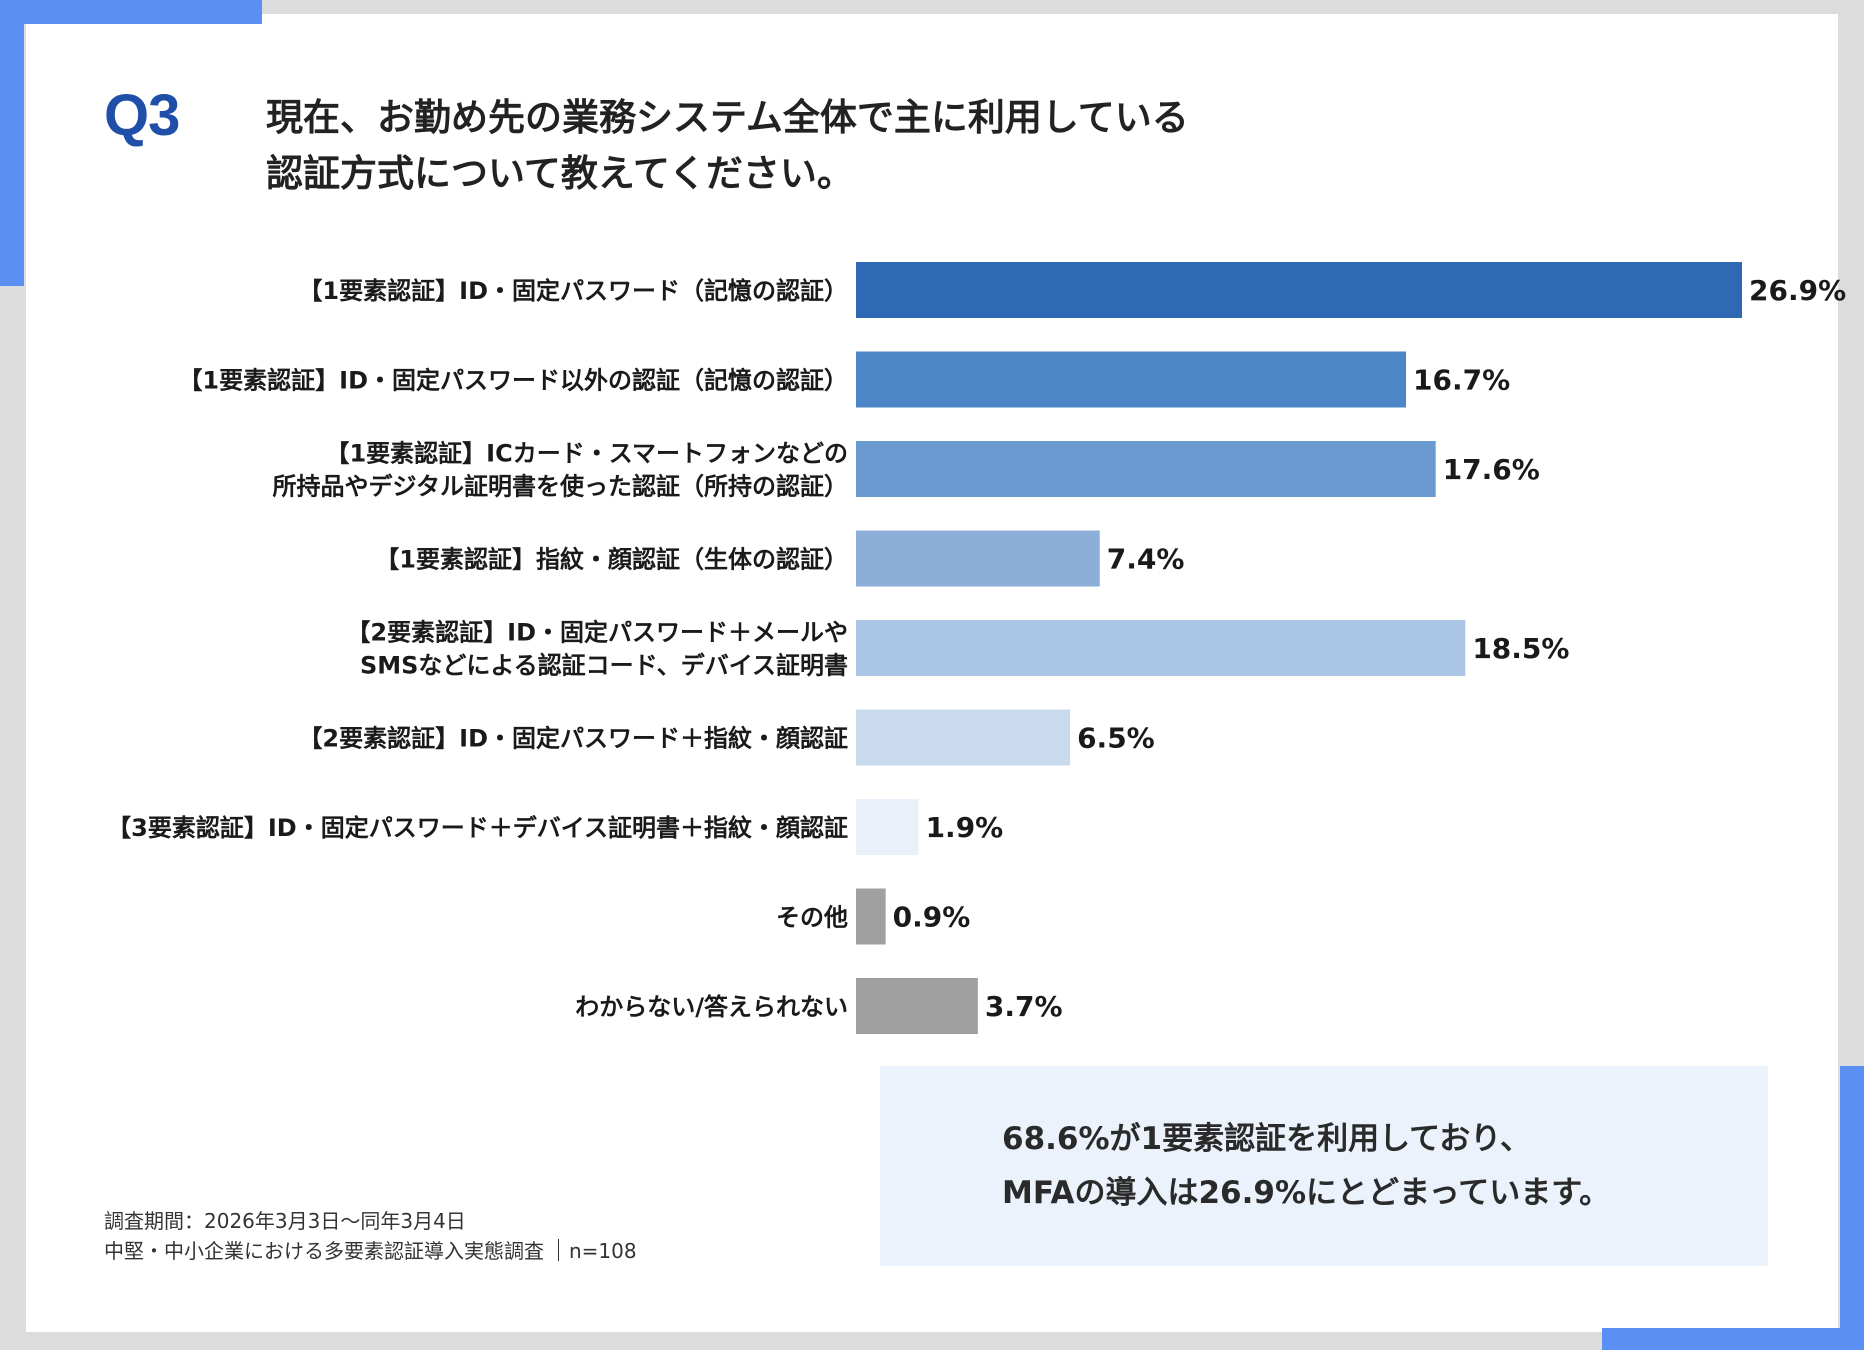 The height and width of the screenshot is (1350, 1864). I want to click on survey-period: 調査期間：2026年3月3日～同年3月4日, so click(285, 1221).